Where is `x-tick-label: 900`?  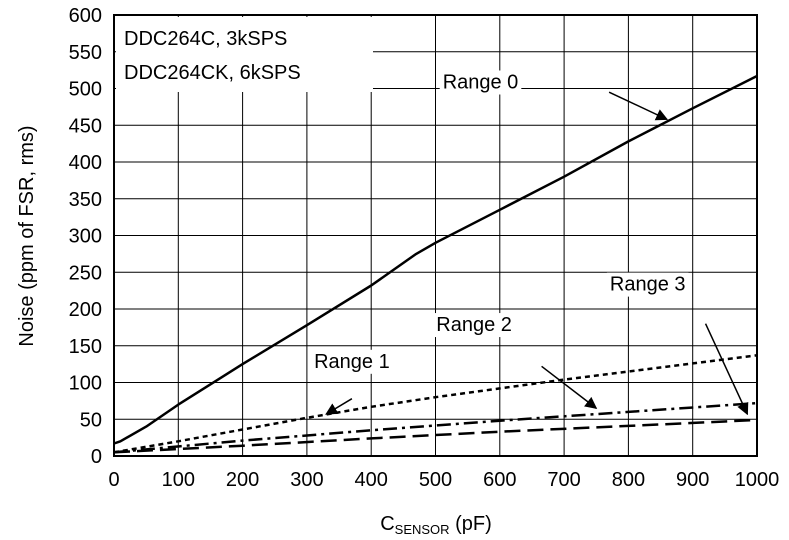 x-tick-label: 900 is located at coordinates (692, 480).